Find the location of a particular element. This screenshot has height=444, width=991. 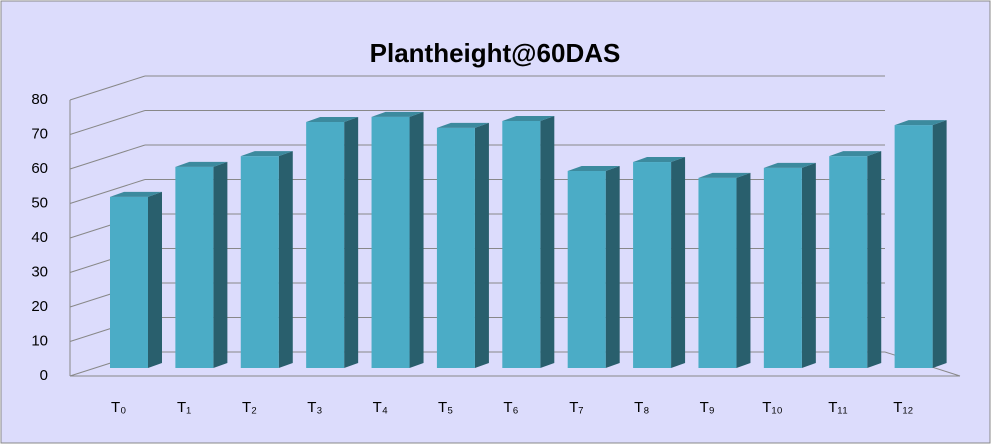

x-tick-label: T₄ is located at coordinates (380, 407).